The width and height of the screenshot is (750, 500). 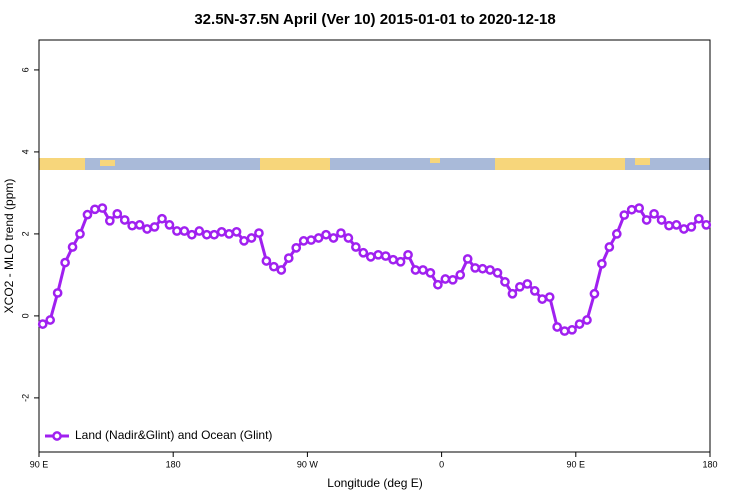 What do you see at coordinates (25, 398) in the screenshot?
I see `y-tick-label: -2` at bounding box center [25, 398].